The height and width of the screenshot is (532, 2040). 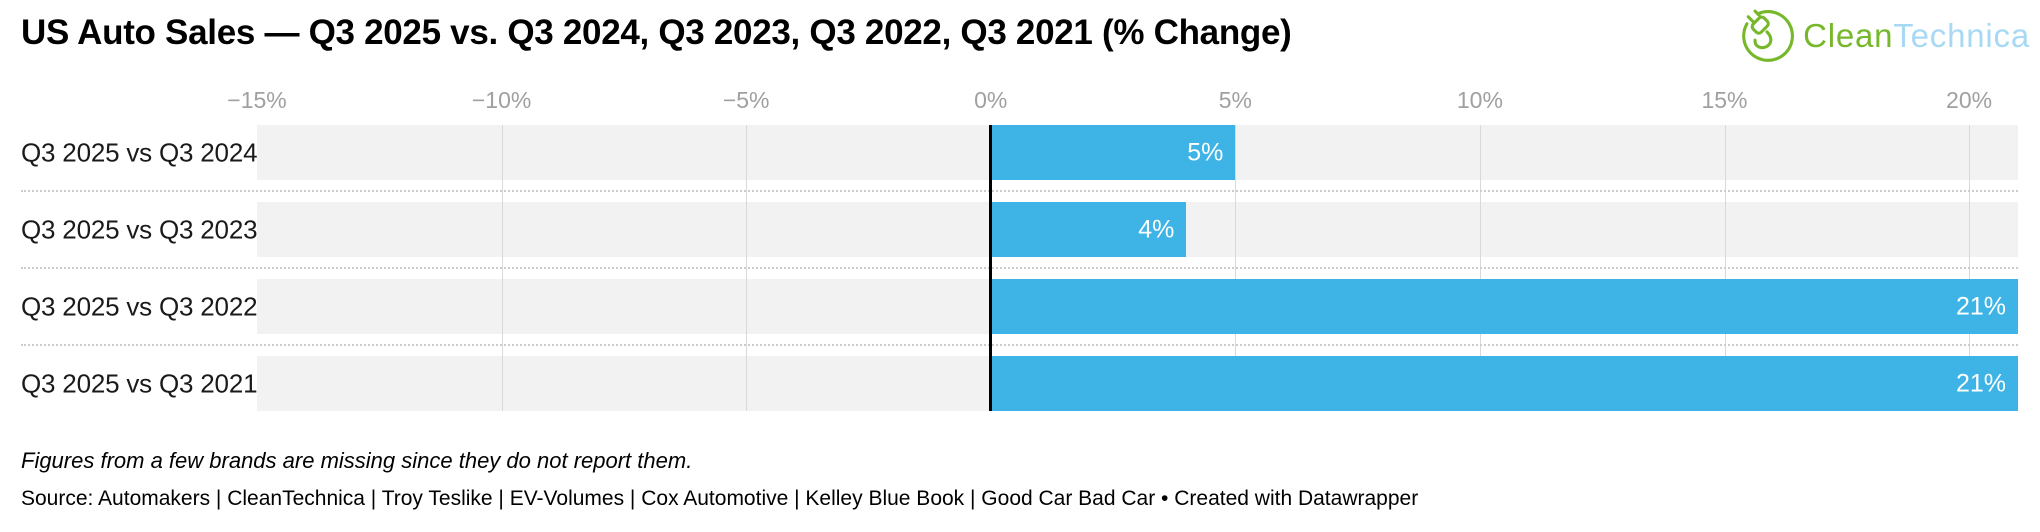 I want to click on plug-circle-icon, so click(x=1768, y=36).